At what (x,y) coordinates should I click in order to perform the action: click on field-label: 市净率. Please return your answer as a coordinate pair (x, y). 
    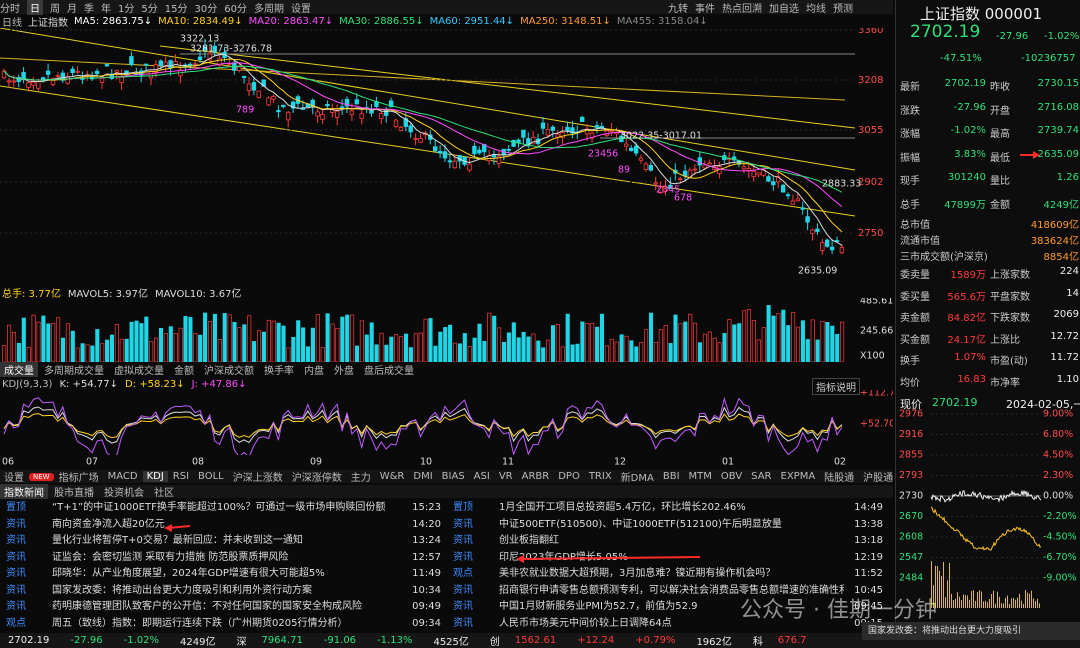
    Looking at the image, I should click on (1005, 383).